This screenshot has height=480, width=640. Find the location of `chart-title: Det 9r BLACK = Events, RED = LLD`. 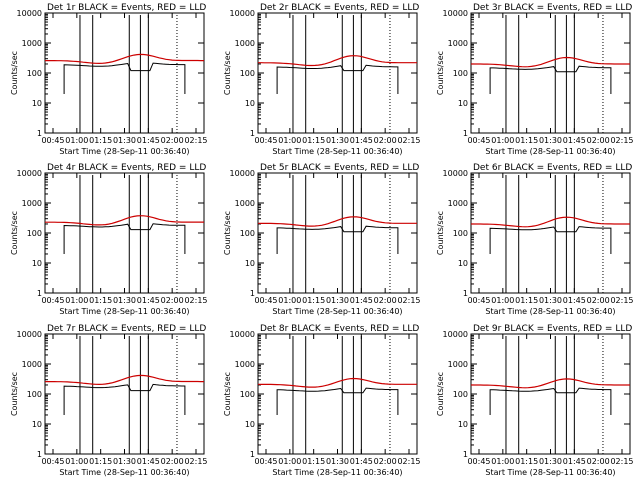

chart-title: Det 9r BLACK = Events, RED = LLD is located at coordinates (552, 329).